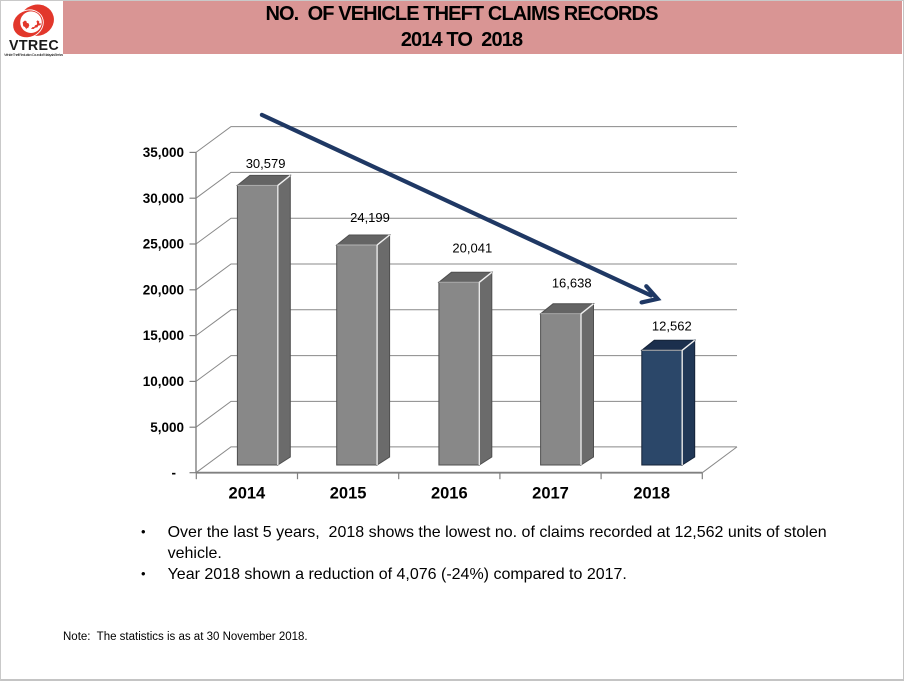 The width and height of the screenshot is (904, 681). Describe the element at coordinates (572, 283) in the screenshot. I see `svg-text: 16,638` at that location.